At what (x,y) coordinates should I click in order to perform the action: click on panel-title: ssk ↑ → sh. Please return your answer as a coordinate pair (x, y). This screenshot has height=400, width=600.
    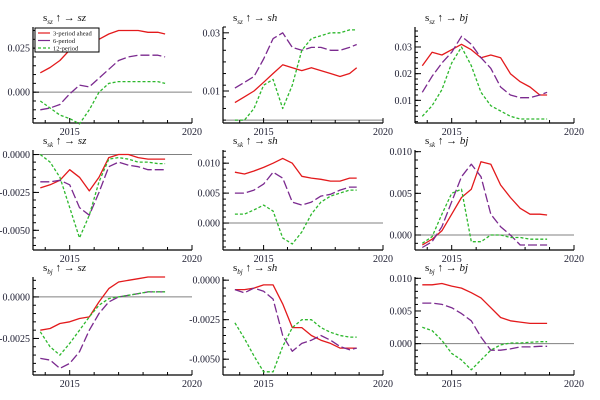
    Looking at the image, I should click on (255, 142).